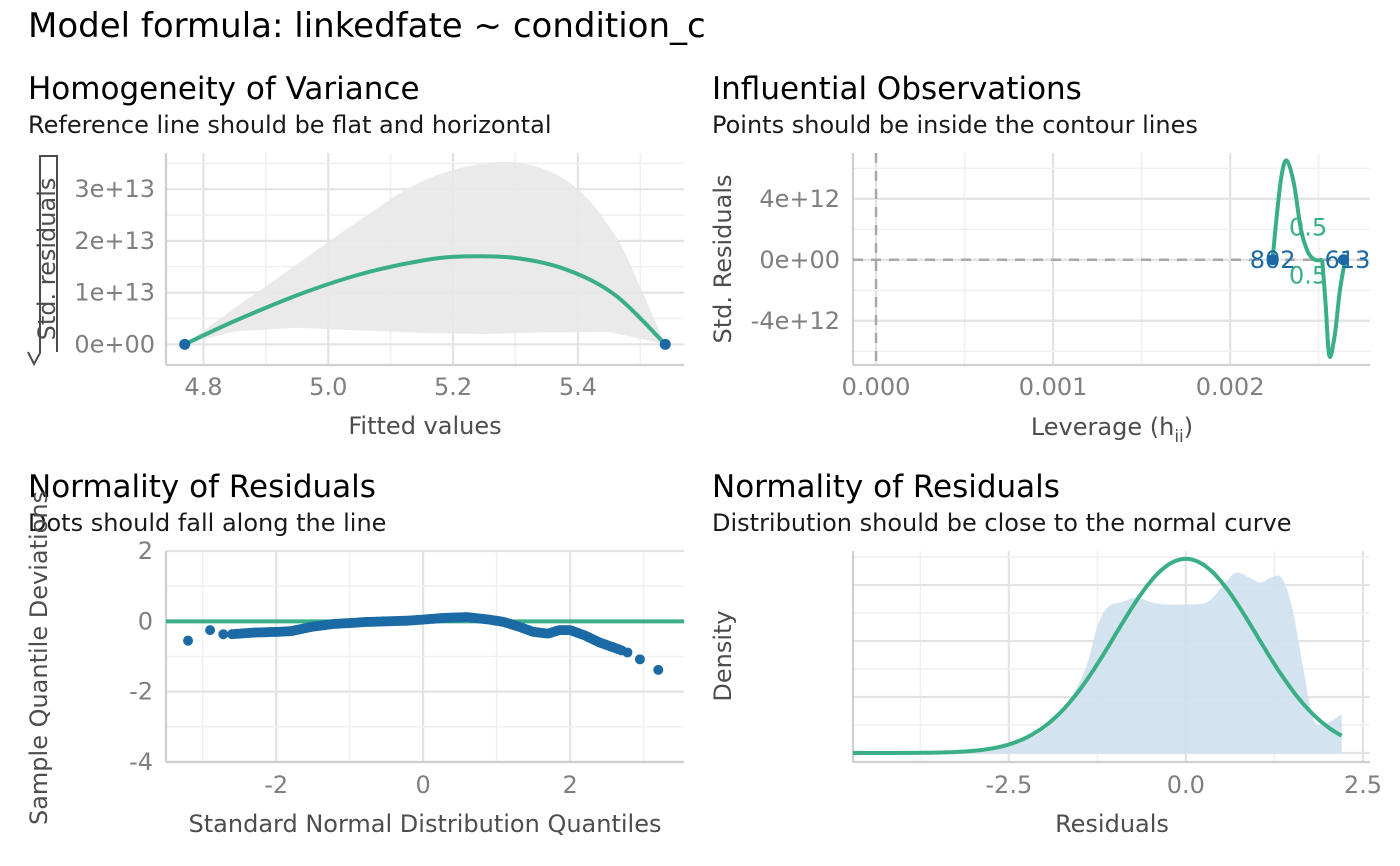 Image resolution: width=1400 pixels, height=866 pixels. I want to click on y-axis-label-group: Std. Residuals, so click(723, 259).